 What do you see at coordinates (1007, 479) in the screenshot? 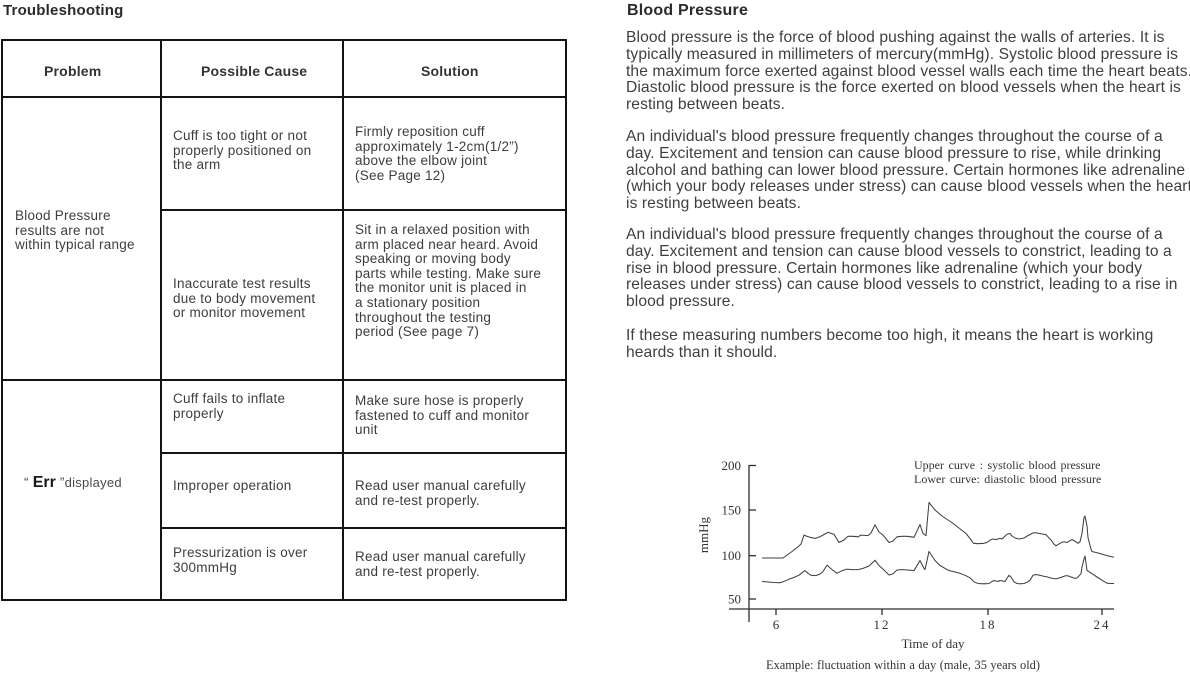
I see `svg-text:Lower curve: diastolic blood p: Lower curve: diastolic blood pressure` at bounding box center [1007, 479].